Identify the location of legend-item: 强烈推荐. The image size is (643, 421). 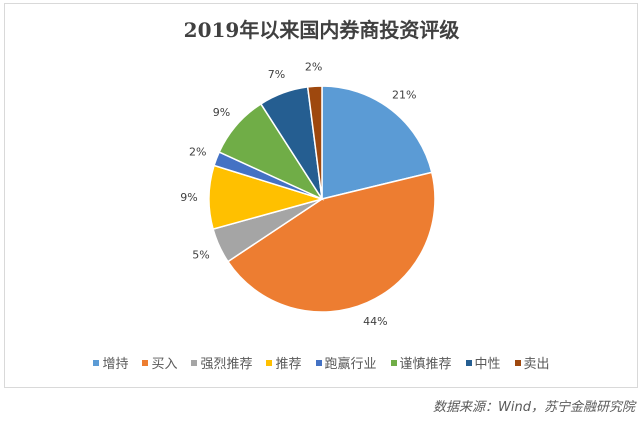
(221, 362).